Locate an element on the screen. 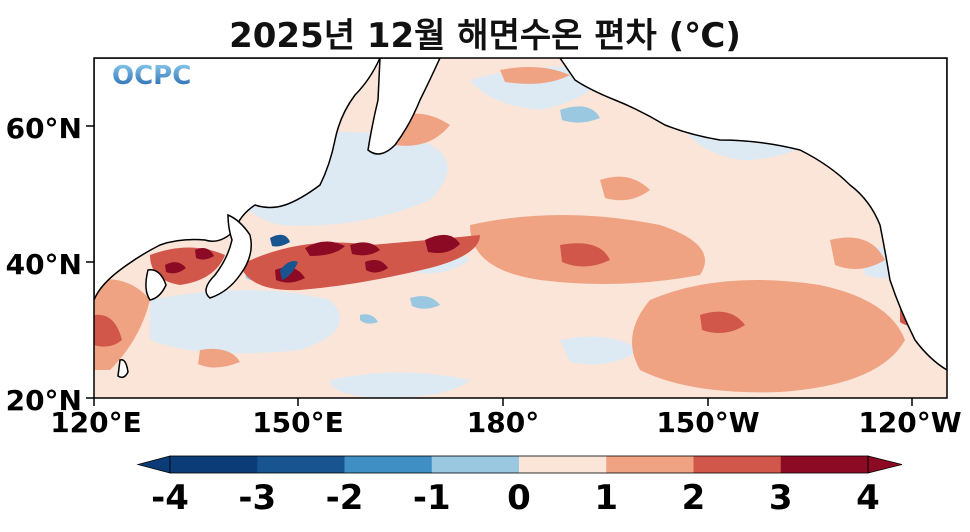 Image resolution: width=970 pixels, height=532 pixels. colorbar-outline is located at coordinates (519, 464).